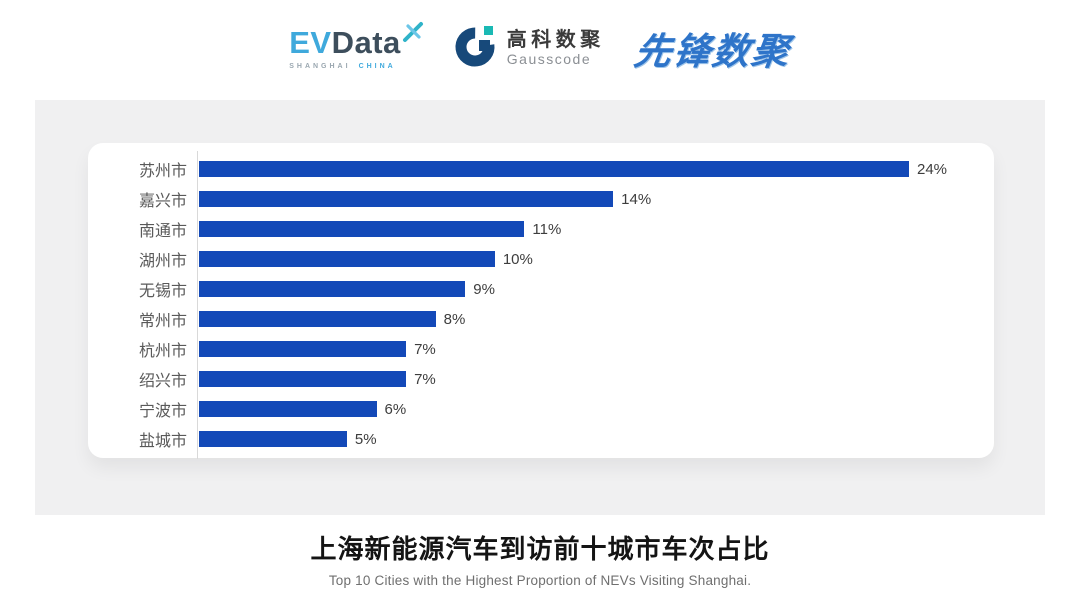 This screenshot has width=1080, height=608. Describe the element at coordinates (595, 319) in the screenshot. I see `bar-area: 8%` at that location.